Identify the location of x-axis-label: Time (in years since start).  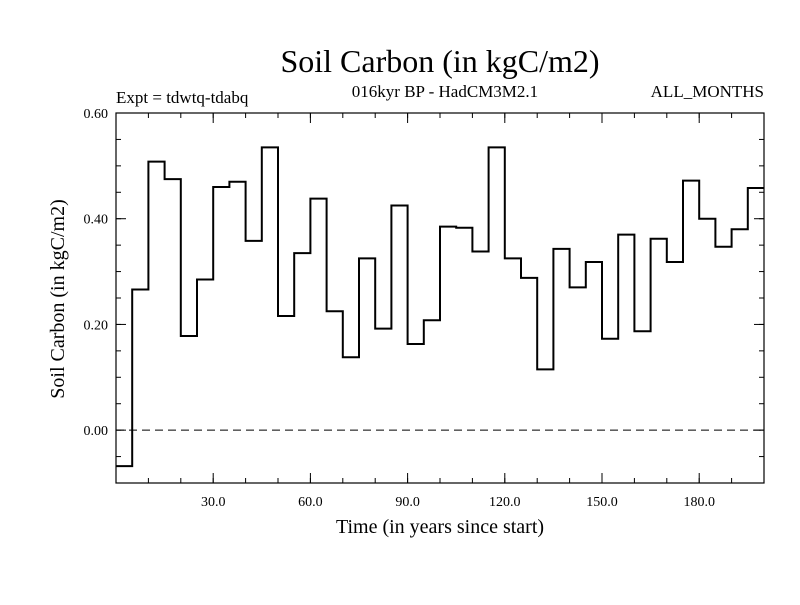
(440, 527).